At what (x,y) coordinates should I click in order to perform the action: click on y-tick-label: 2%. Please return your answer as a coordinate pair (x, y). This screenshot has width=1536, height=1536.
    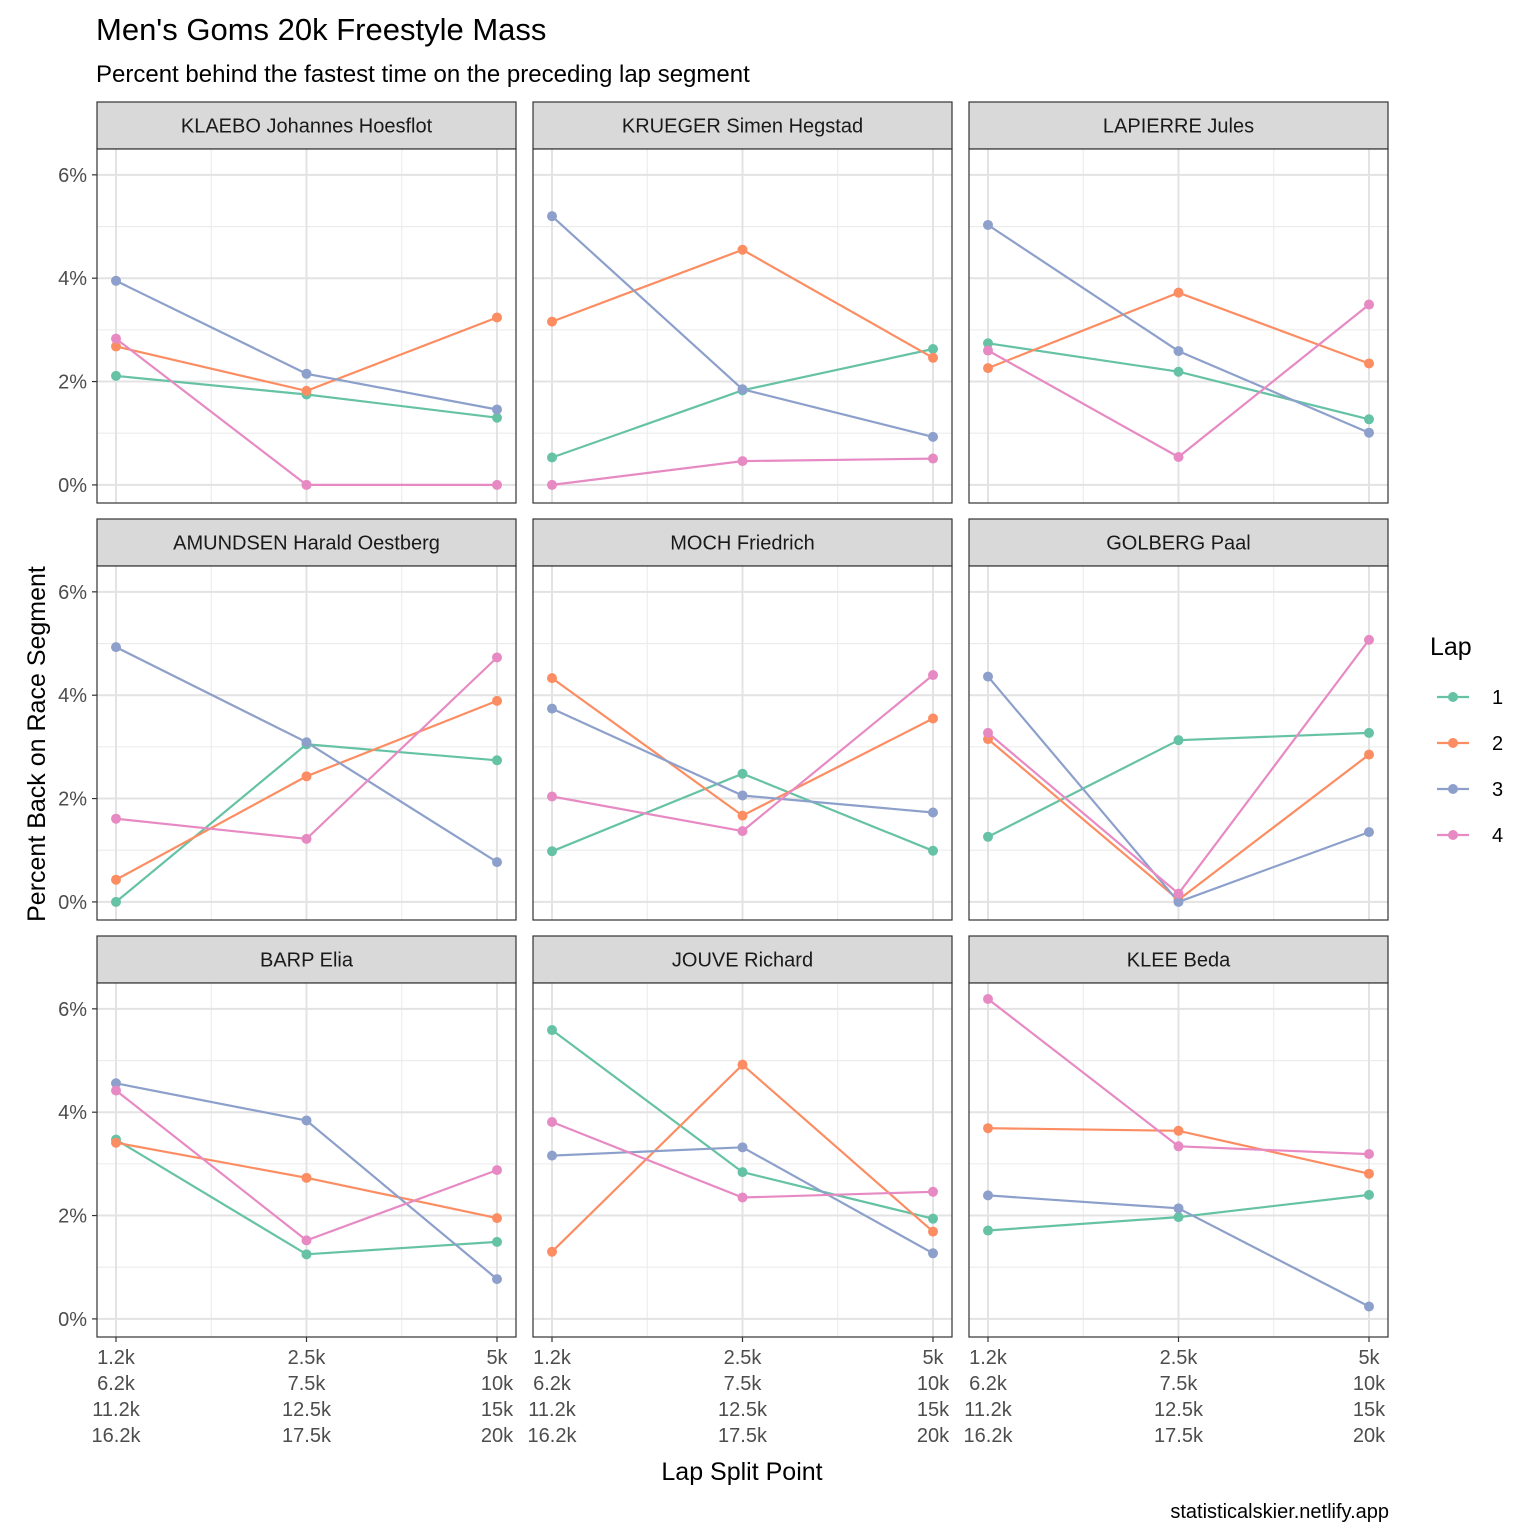
    Looking at the image, I should click on (72, 800).